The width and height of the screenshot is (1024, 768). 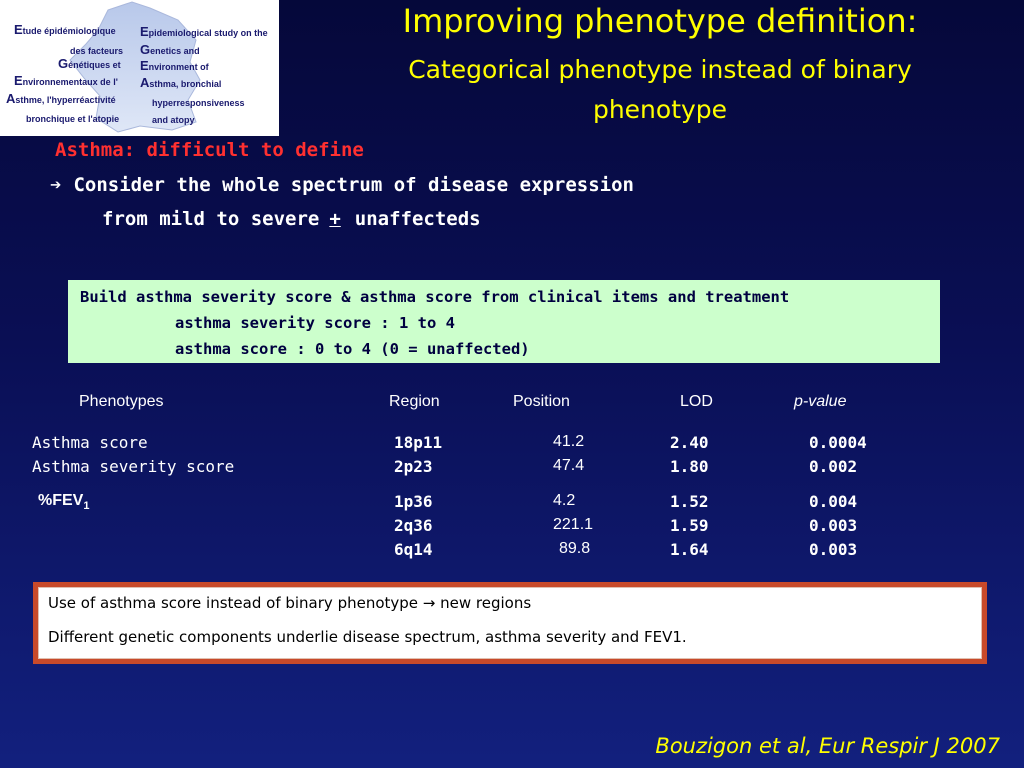 I want to click on logo-line-en-1: Epidemiological study on the, so click(x=204, y=31).